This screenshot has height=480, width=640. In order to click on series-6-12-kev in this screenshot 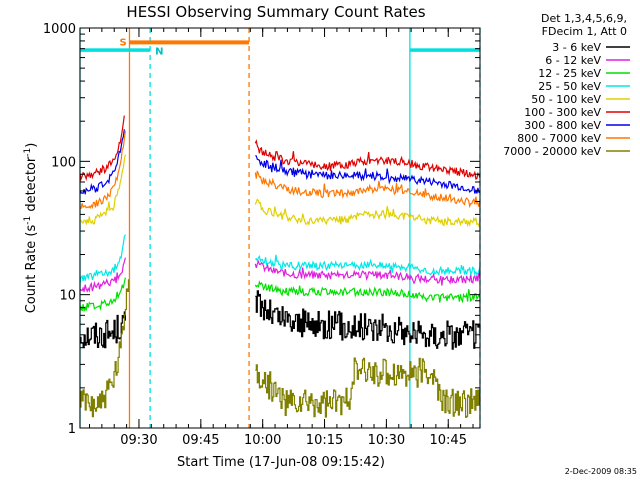, I will do `click(280, 275)`.